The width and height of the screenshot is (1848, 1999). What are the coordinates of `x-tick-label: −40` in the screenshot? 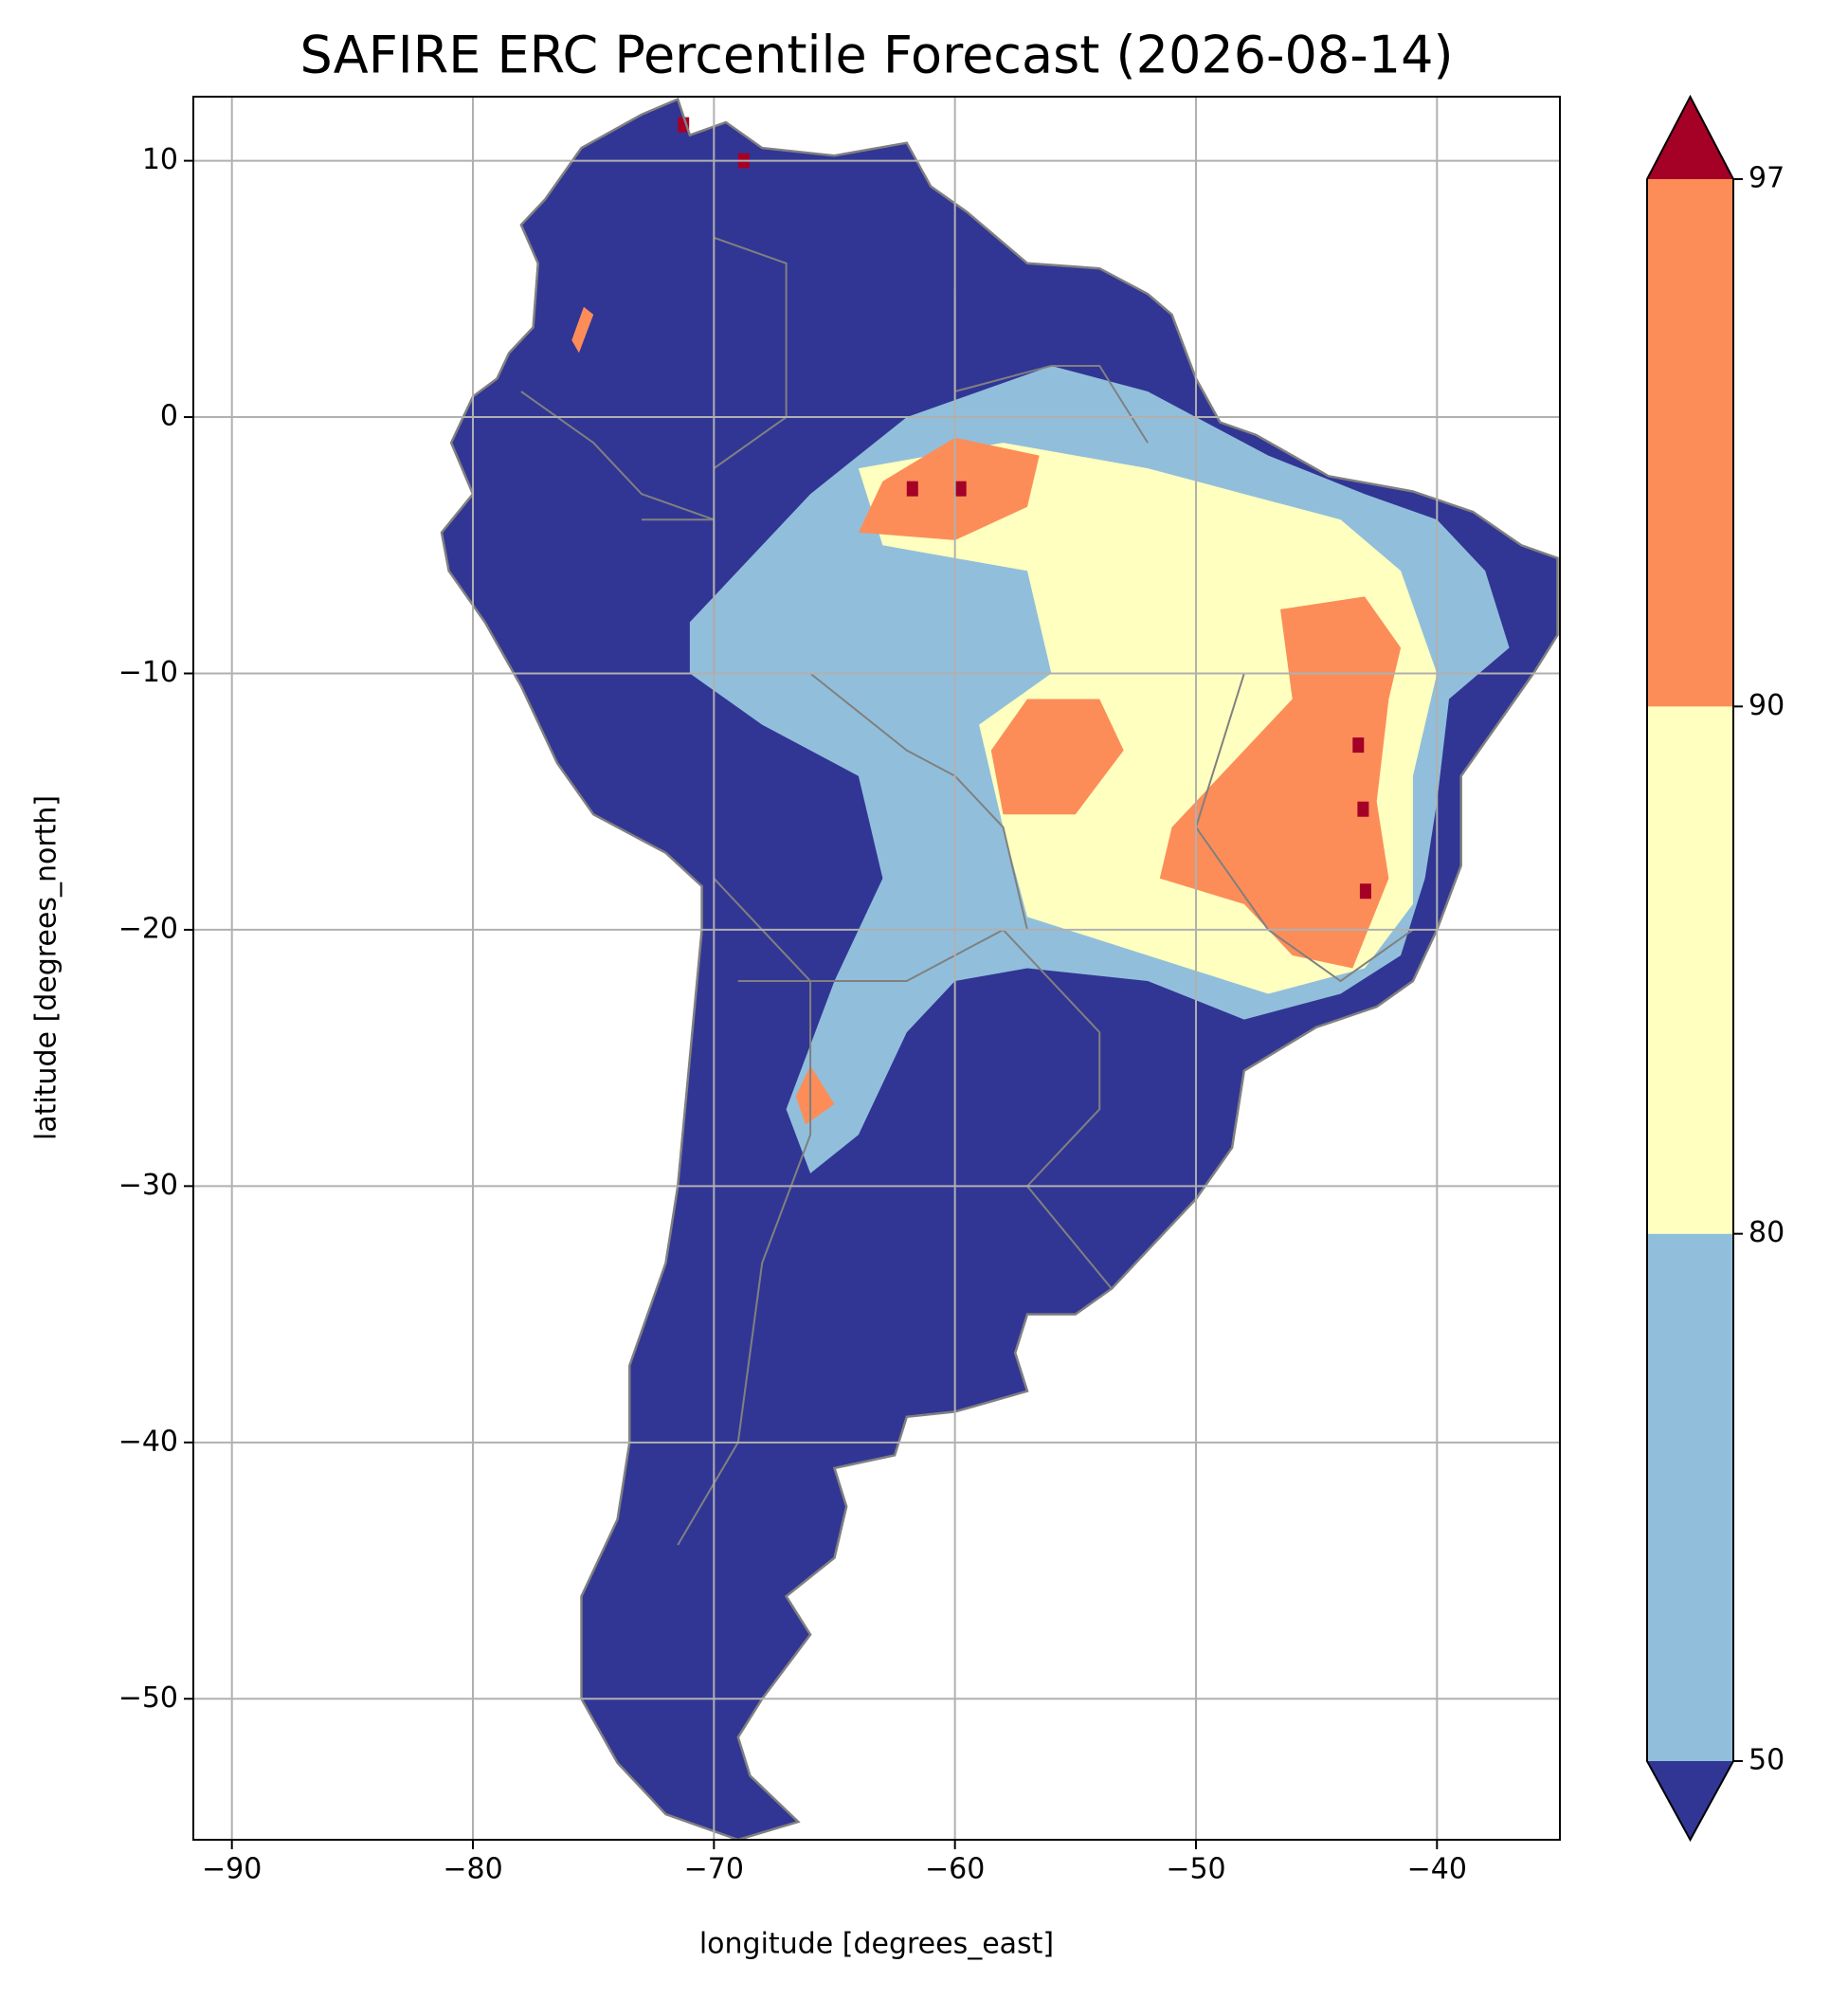 It's located at (1437, 1870).